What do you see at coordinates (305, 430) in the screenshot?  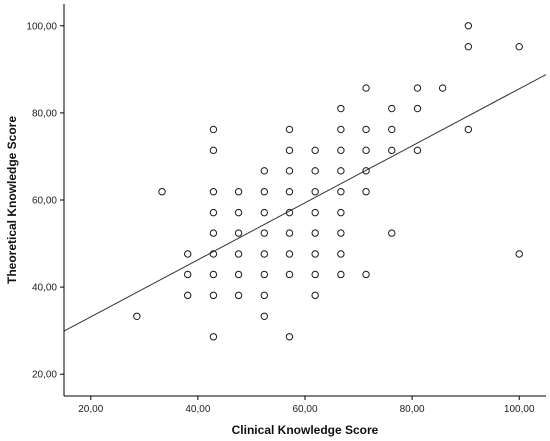 I see `x-axis-title: Clinical Knowledge Score` at bounding box center [305, 430].